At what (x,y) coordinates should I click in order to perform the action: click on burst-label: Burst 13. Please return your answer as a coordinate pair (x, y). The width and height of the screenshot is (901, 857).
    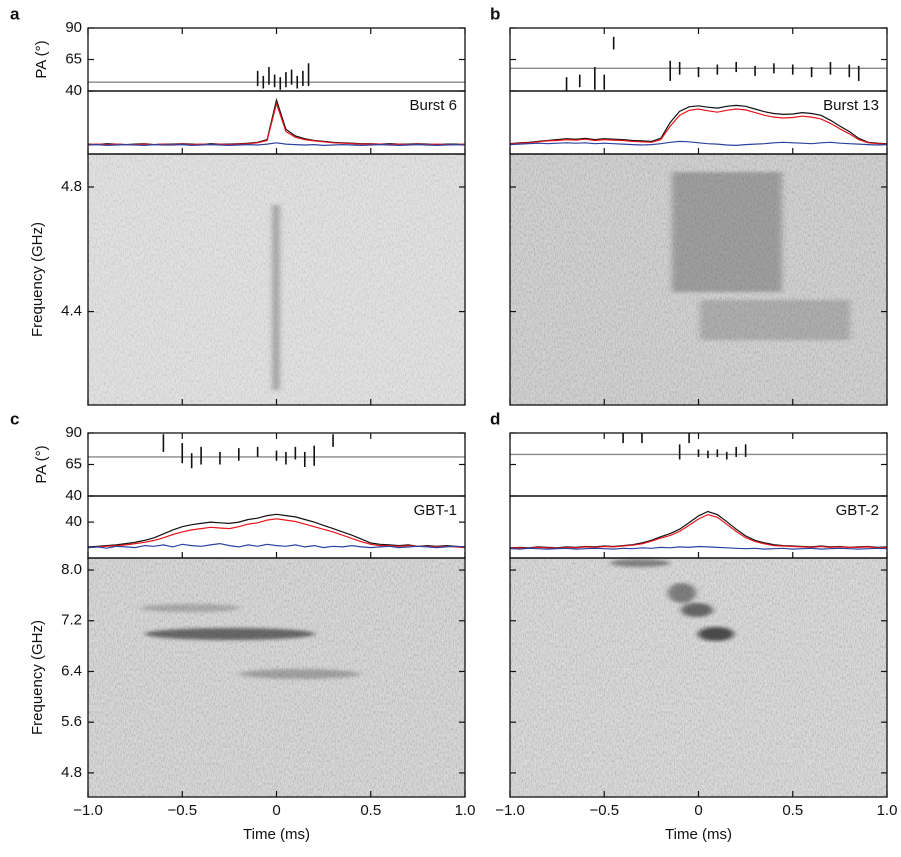
    Looking at the image, I should click on (851, 105).